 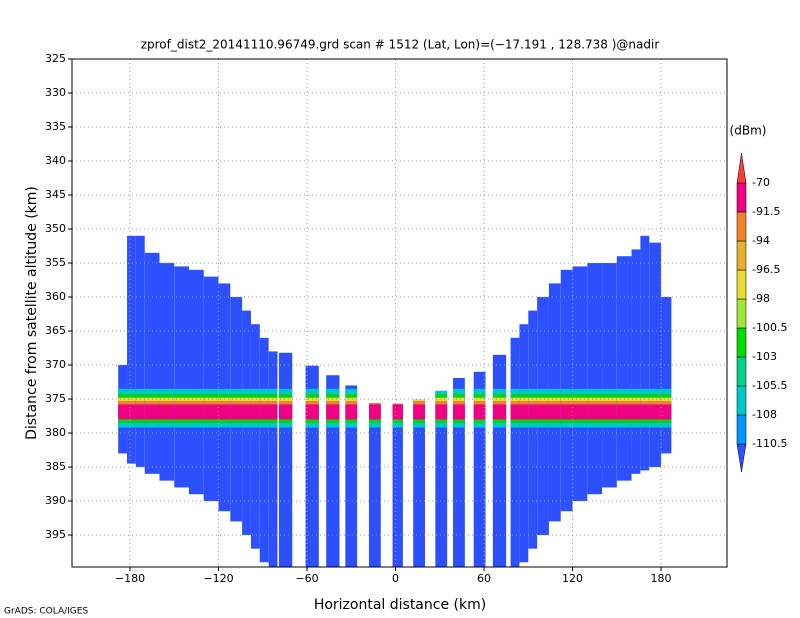 What do you see at coordinates (55, 534) in the screenshot?
I see `y-tick-label: 395` at bounding box center [55, 534].